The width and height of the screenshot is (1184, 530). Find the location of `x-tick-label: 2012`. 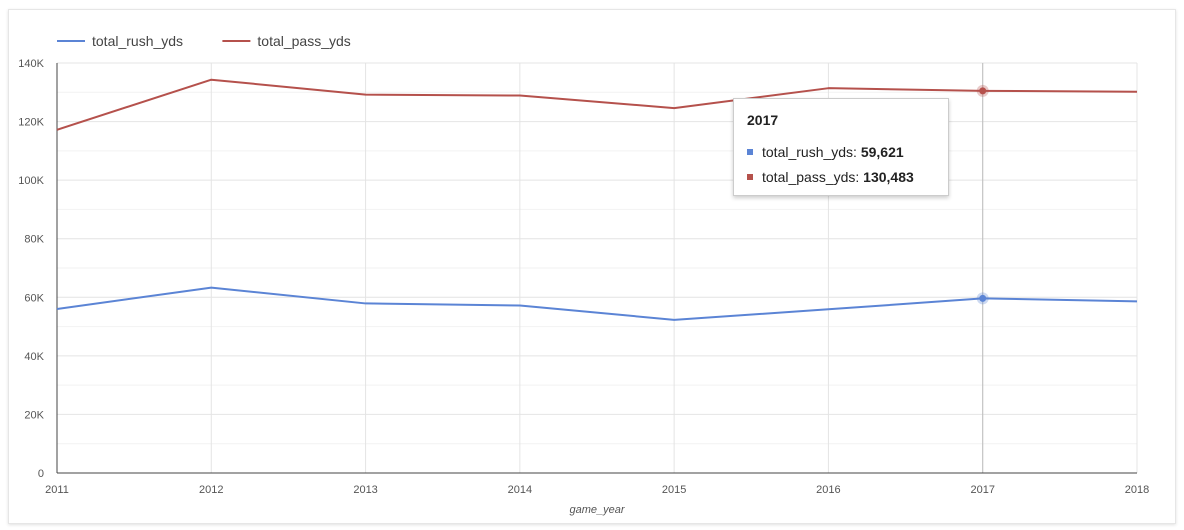

x-tick-label: 2012 is located at coordinates (211, 490).